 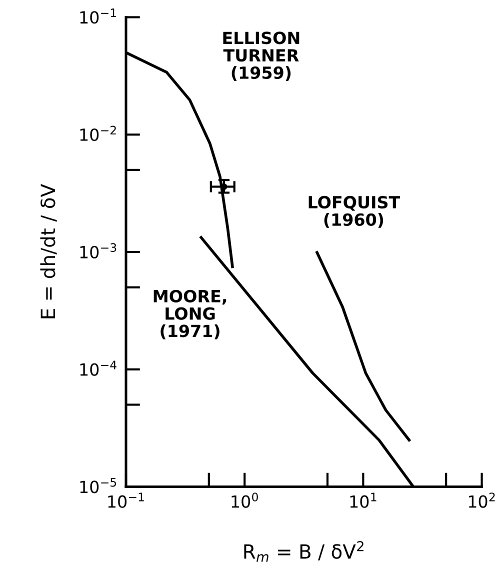 I want to click on x-tick-label: 10$^{0}$, so click(x=245, y=500).